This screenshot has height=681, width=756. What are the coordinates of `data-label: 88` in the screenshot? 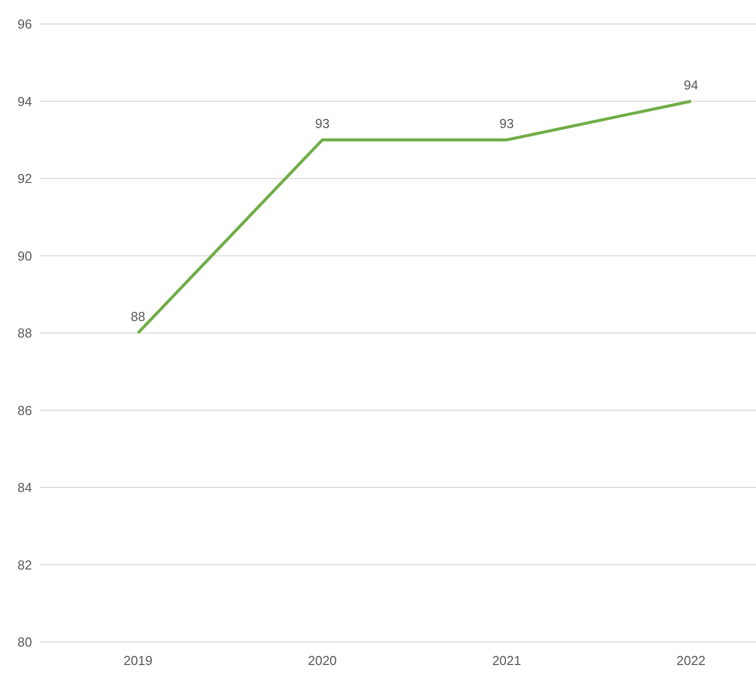 It's located at (138, 316).